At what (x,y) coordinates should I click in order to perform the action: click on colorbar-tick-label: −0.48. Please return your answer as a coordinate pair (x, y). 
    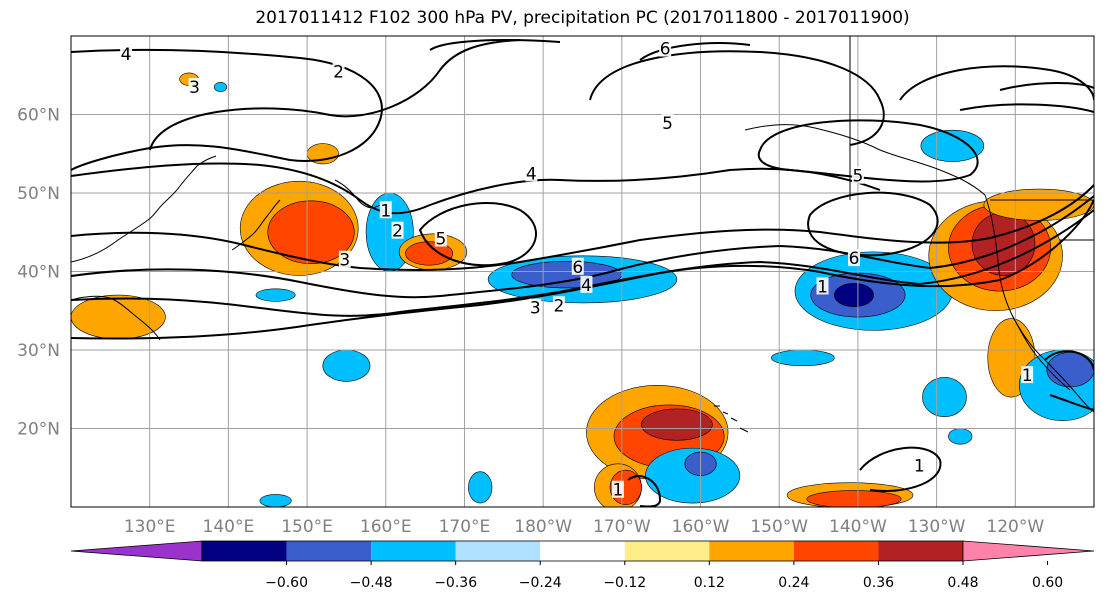
    Looking at the image, I should click on (371, 583).